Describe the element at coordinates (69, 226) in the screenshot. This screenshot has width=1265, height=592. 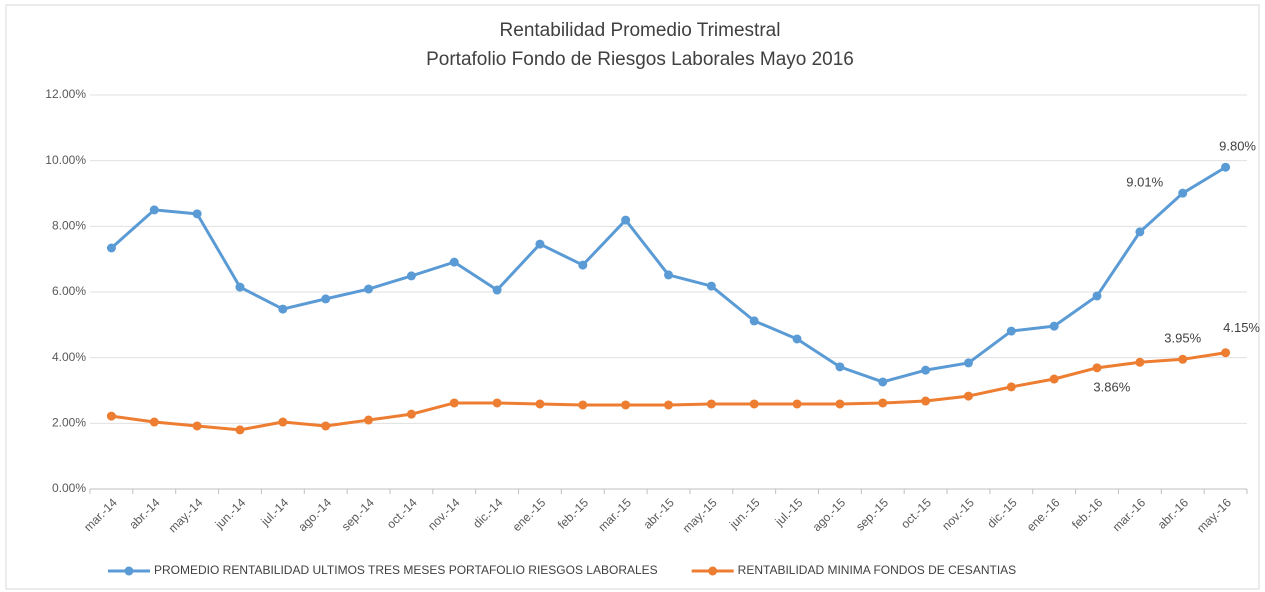
I see `y-tick-label: 8.00%` at that location.